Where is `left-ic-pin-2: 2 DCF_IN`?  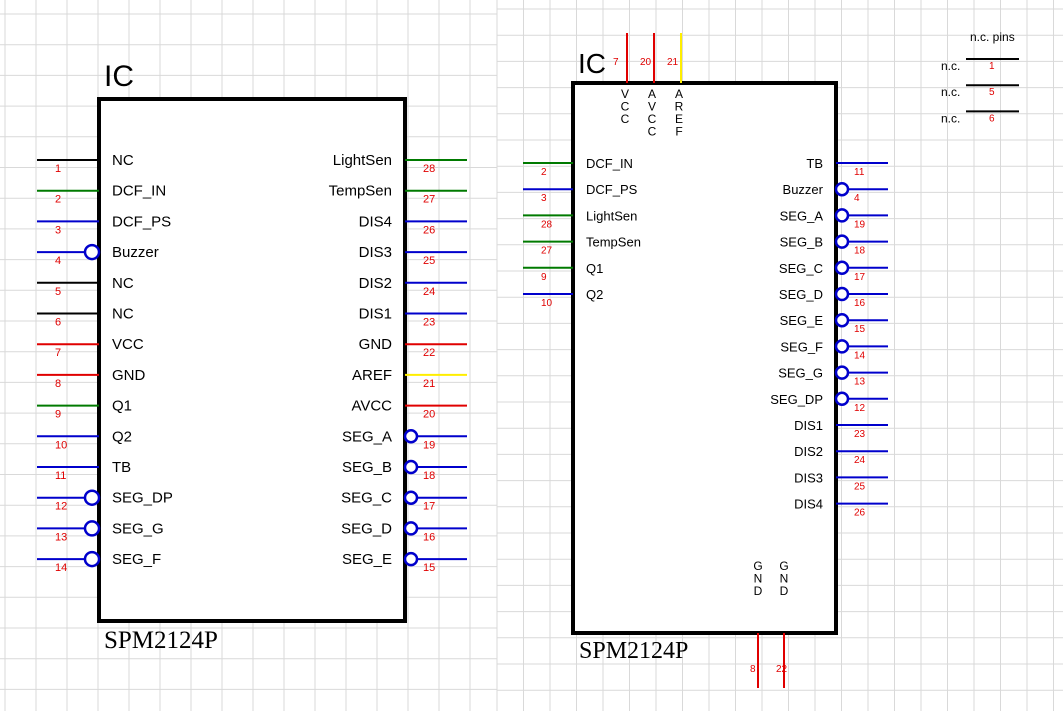
left-ic-pin-2: 2 DCF_IN is located at coordinates (101, 194).